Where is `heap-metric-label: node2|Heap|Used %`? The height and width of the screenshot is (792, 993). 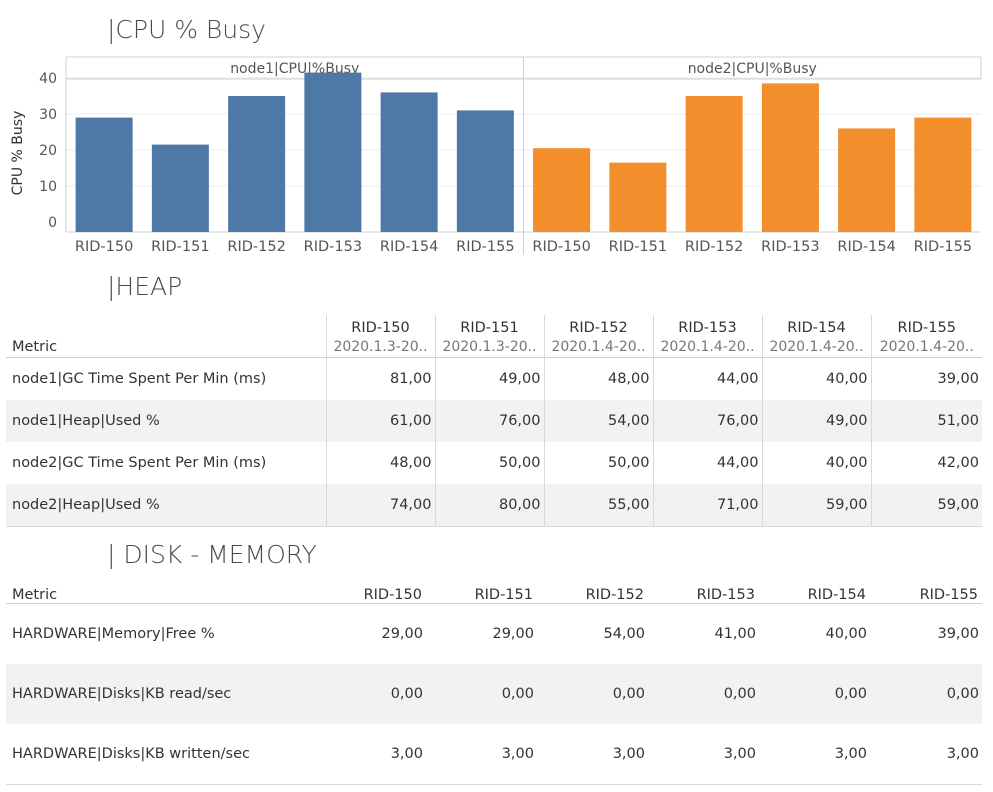 heap-metric-label: node2|Heap|Used % is located at coordinates (166, 505).